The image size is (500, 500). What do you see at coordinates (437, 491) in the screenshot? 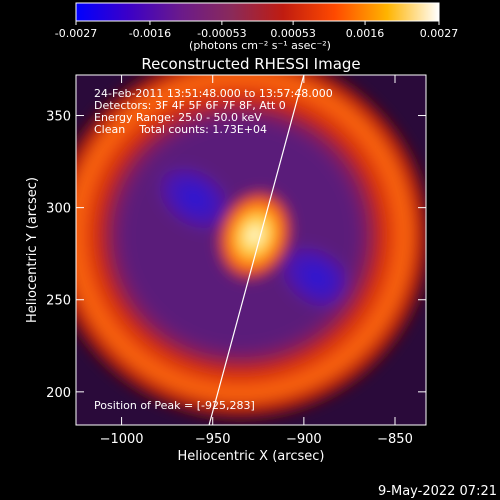
I see `footer-date: 9-May-2022 07:21` at bounding box center [437, 491].